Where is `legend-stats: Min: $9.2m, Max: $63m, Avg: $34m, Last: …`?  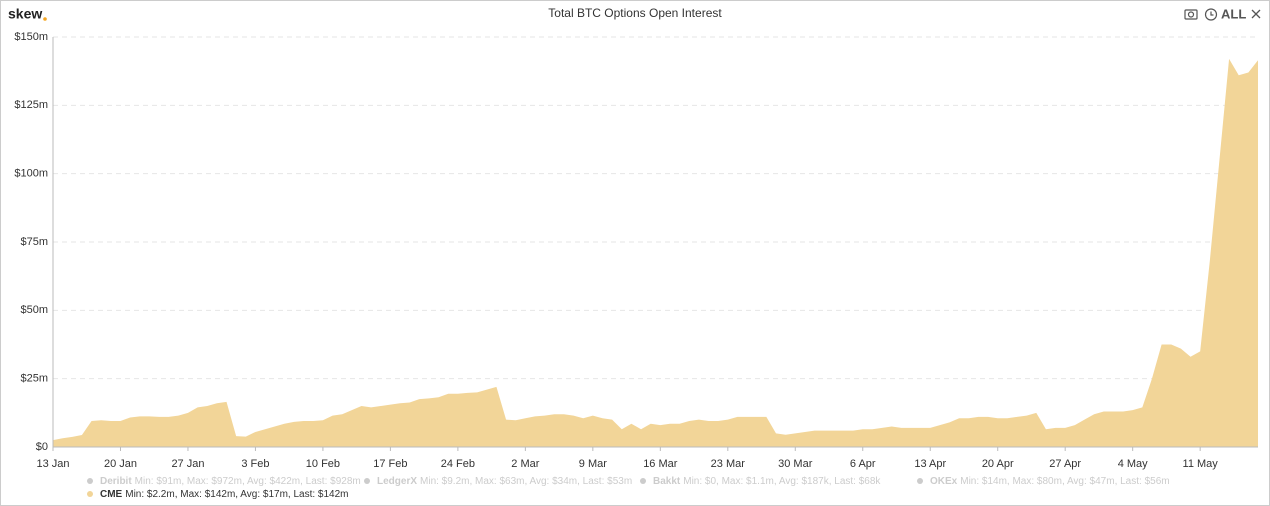
legend-stats: Min: $9.2m, Max: $63m, Avg: $34m, Last: … is located at coordinates (526, 481).